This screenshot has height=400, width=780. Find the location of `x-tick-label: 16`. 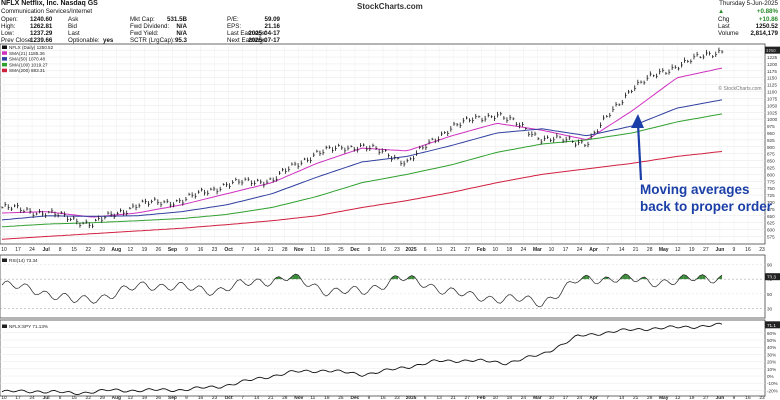

x-tick-label: 16 is located at coordinates (383, 250).